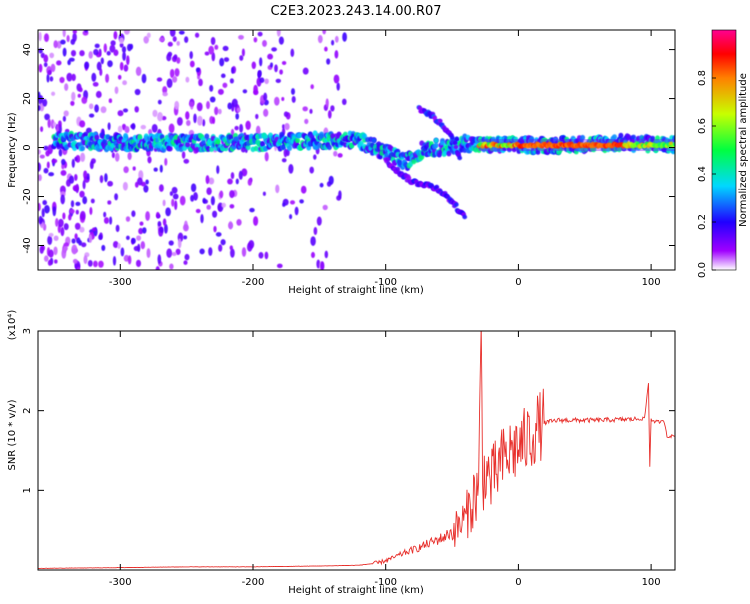  Describe the element at coordinates (355, 11) in the screenshot. I see `figure-title: C2E3.2023.243.14.00.R07` at that location.